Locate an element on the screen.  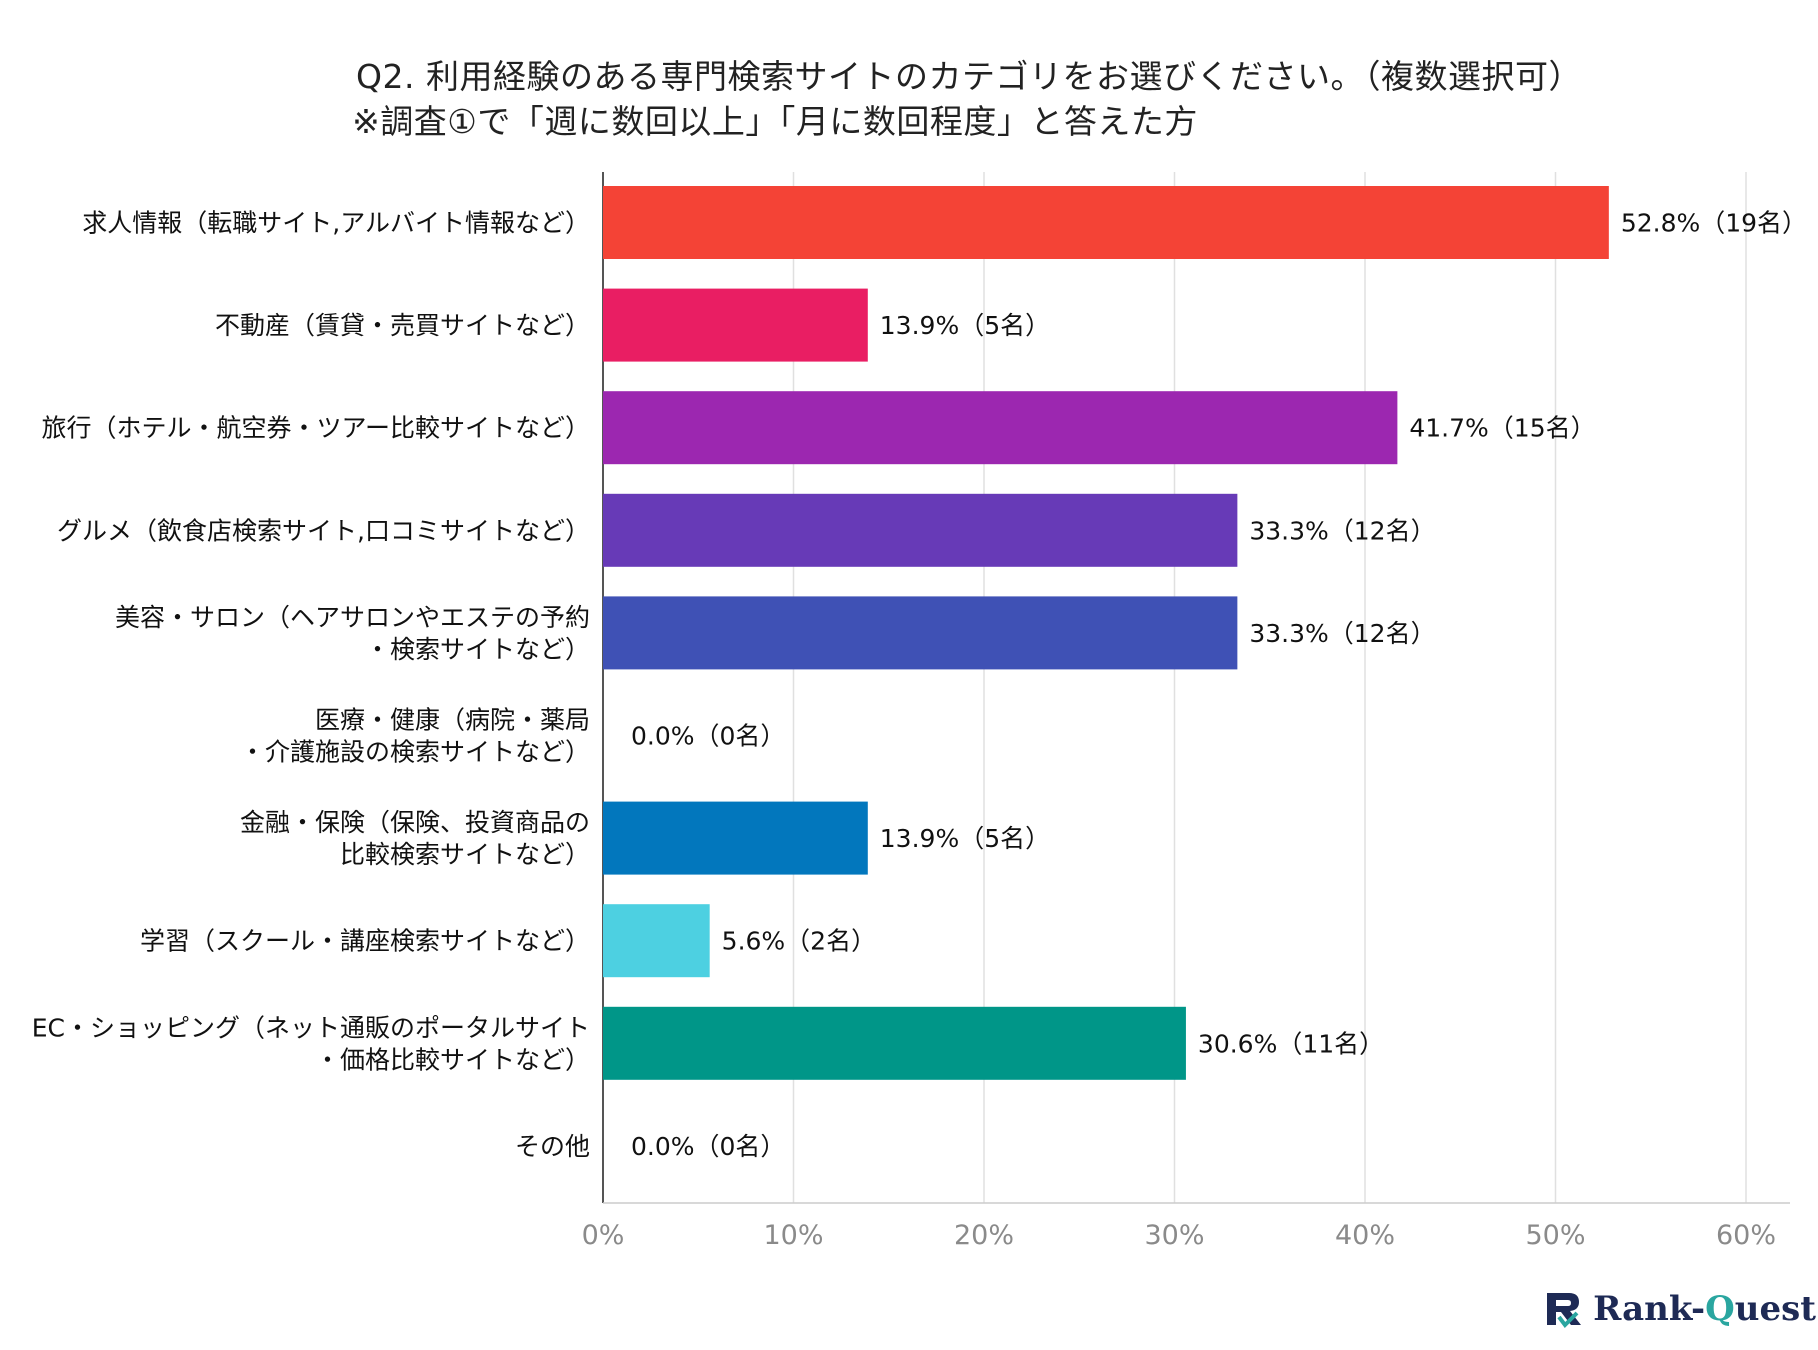
category-label: 求人情報（転職サイト,アルバイト情報など） is located at coordinates (336, 223).